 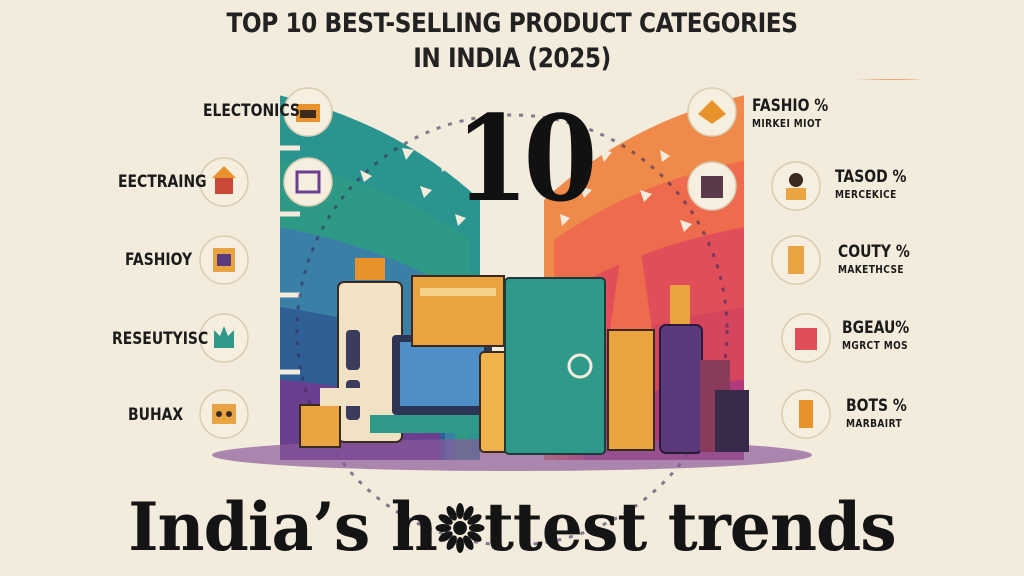 I want to click on left-icon-circles, so click(x=266, y=263).